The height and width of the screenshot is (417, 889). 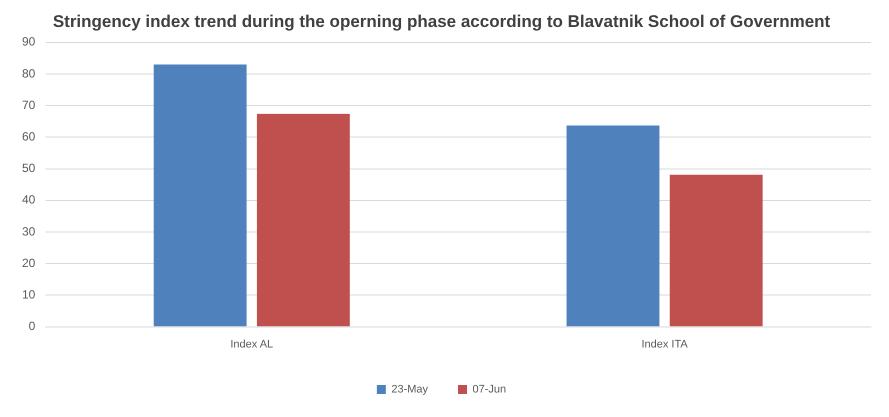 What do you see at coordinates (29, 199) in the screenshot?
I see `y-tick-label: 40` at bounding box center [29, 199].